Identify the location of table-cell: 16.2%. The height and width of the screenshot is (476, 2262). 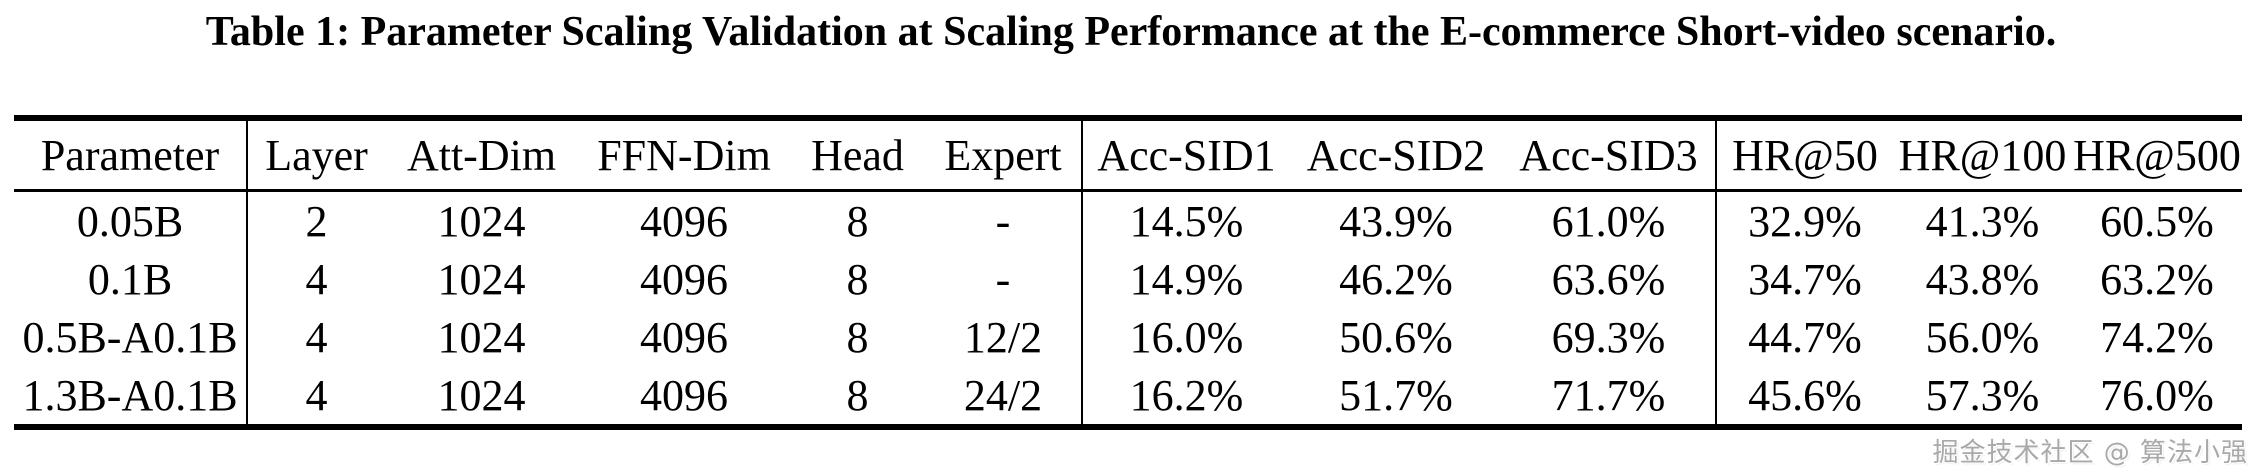
(1186, 395).